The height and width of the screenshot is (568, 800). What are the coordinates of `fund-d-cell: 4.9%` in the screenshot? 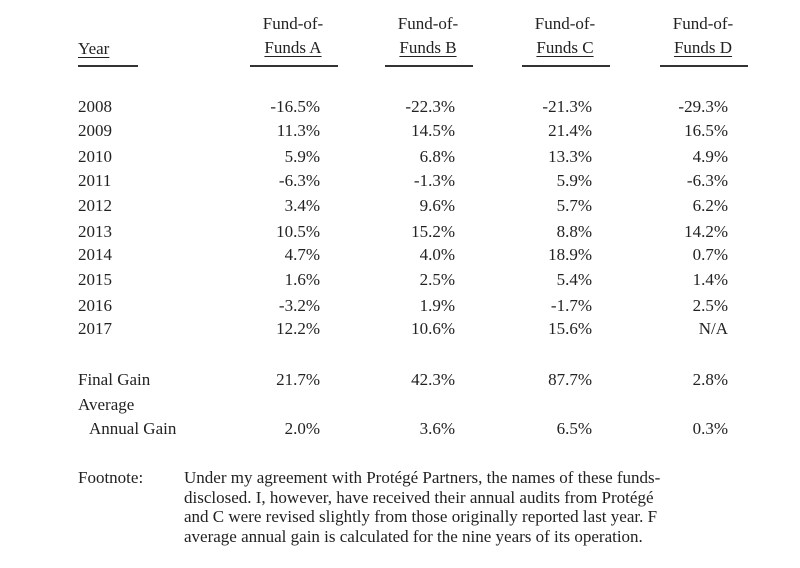 It's located at (710, 156).